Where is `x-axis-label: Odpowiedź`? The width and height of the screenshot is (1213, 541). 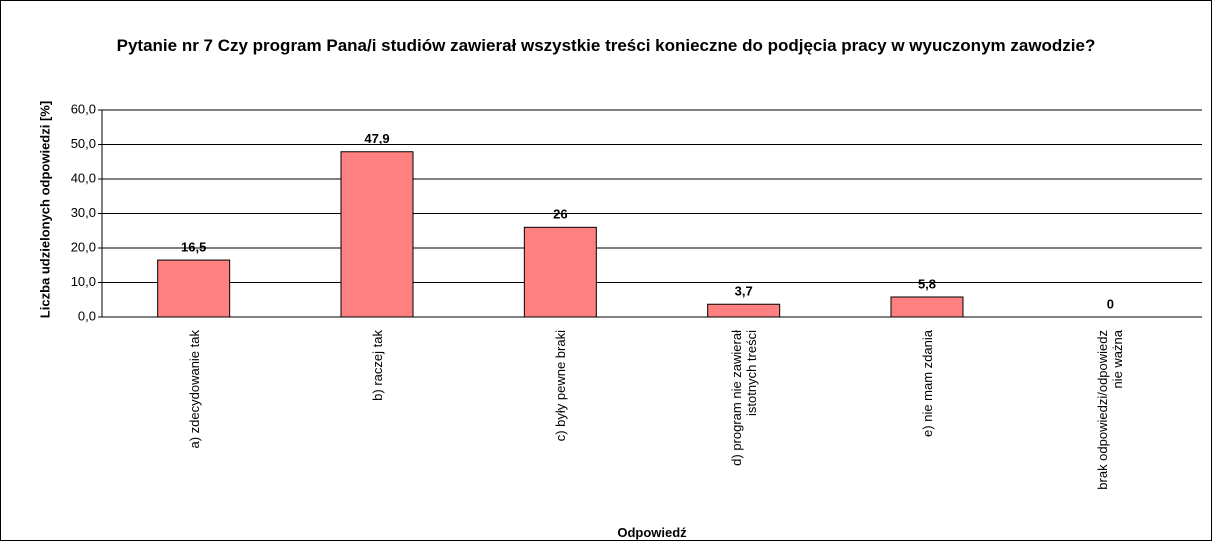
x-axis-label: Odpowiedź is located at coordinates (652, 532).